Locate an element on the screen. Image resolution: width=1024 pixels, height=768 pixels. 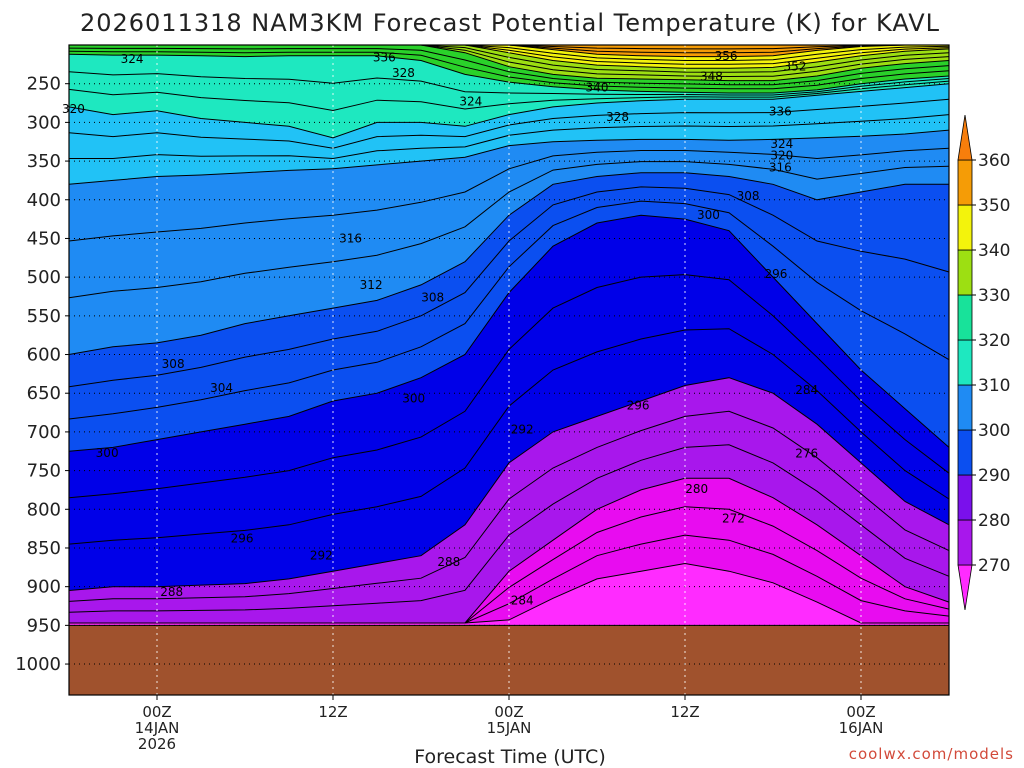
x-tick-label: 16JAN is located at coordinates (861, 728).